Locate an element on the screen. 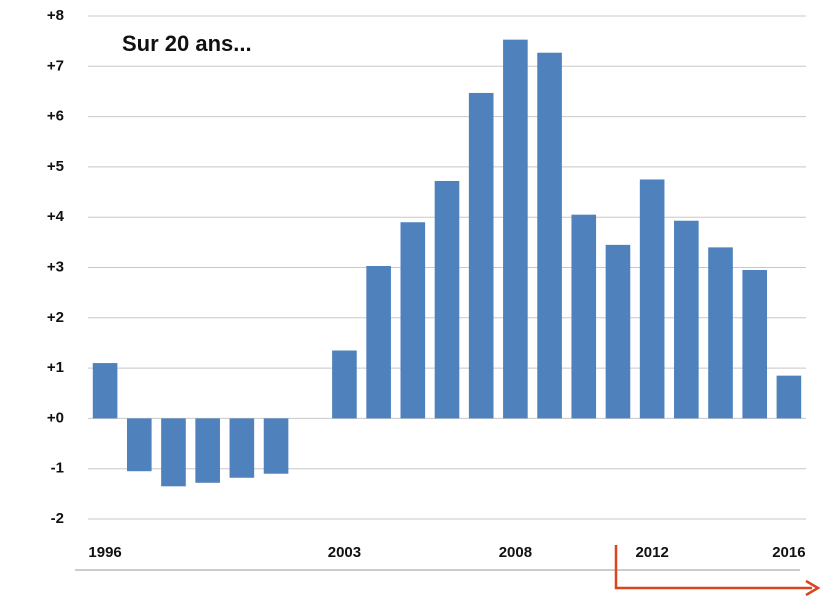 The image size is (823, 599). y-tick-label: +6 is located at coordinates (55, 116).